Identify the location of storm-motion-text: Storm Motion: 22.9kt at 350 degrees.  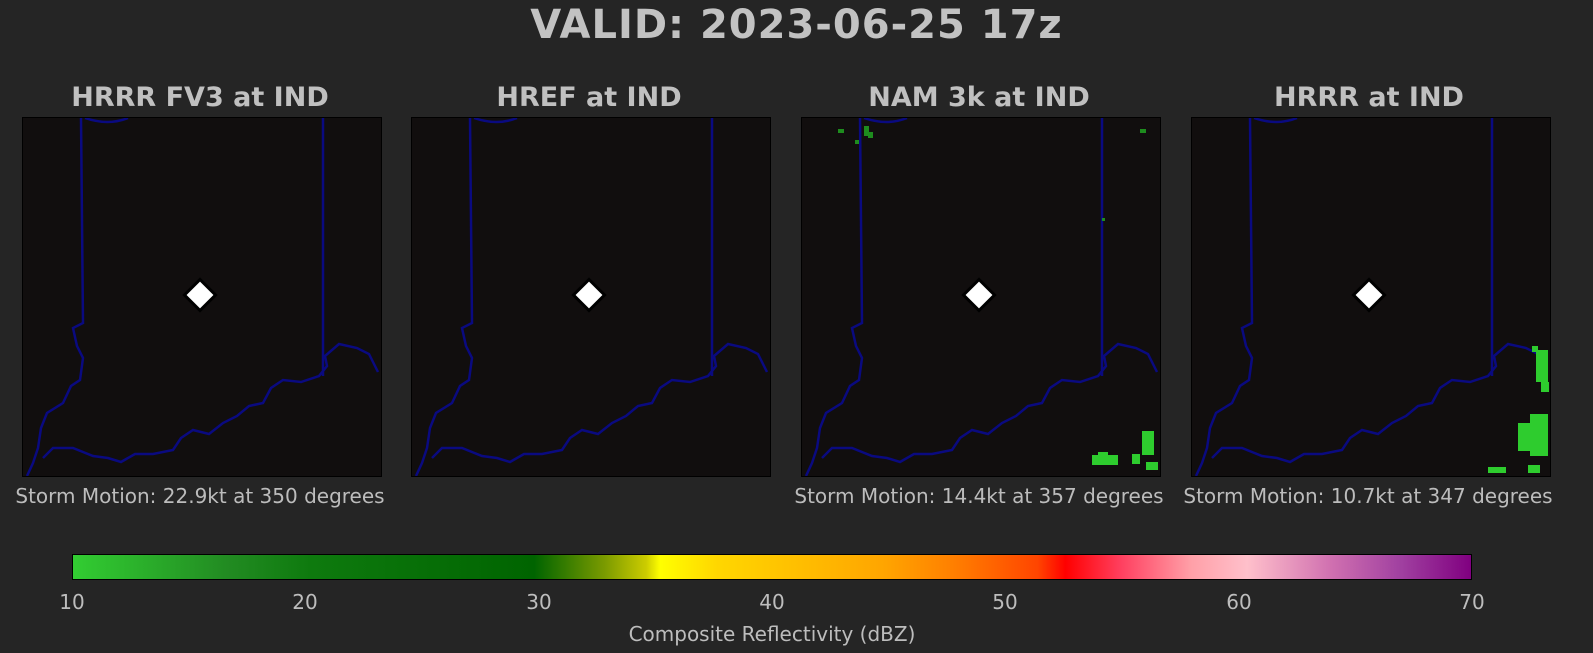
(200, 496).